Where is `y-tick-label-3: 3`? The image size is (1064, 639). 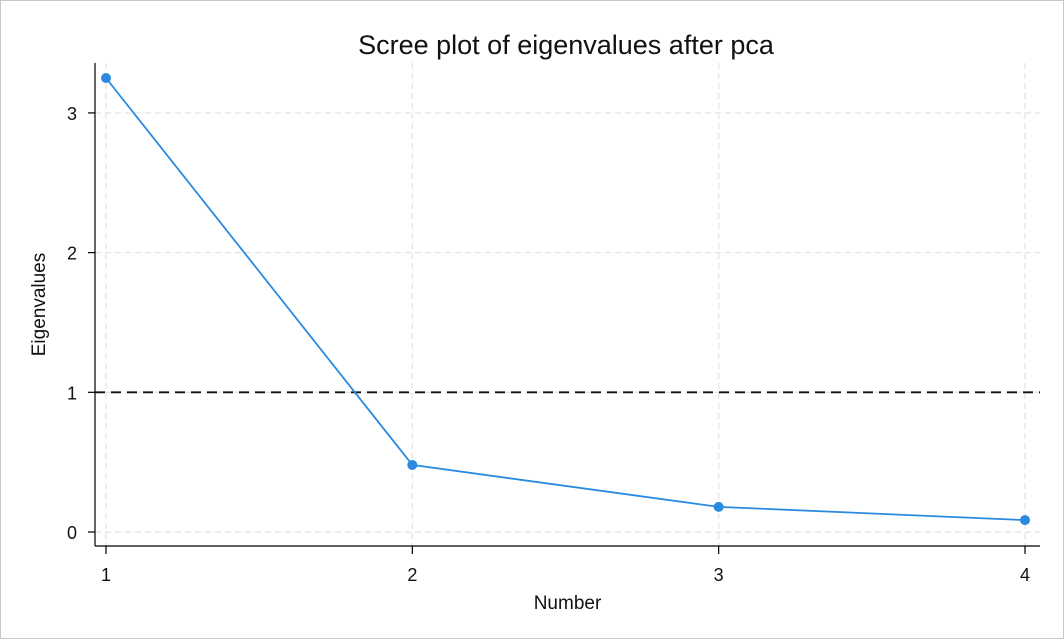 y-tick-label-3: 3 is located at coordinates (72, 114).